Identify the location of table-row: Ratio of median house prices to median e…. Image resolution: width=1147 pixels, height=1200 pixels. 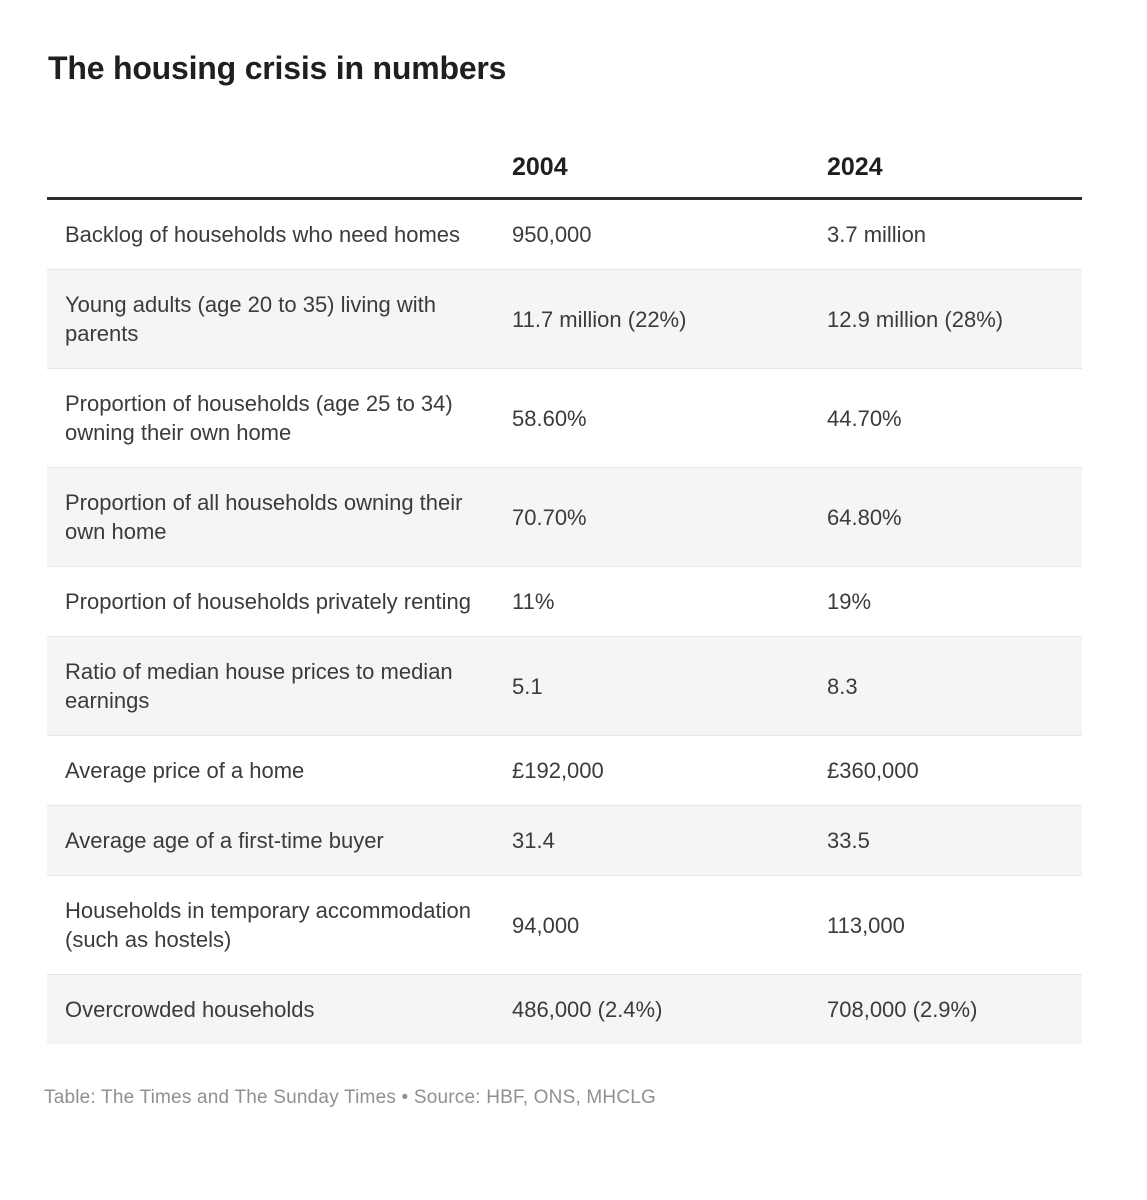
(564, 685).